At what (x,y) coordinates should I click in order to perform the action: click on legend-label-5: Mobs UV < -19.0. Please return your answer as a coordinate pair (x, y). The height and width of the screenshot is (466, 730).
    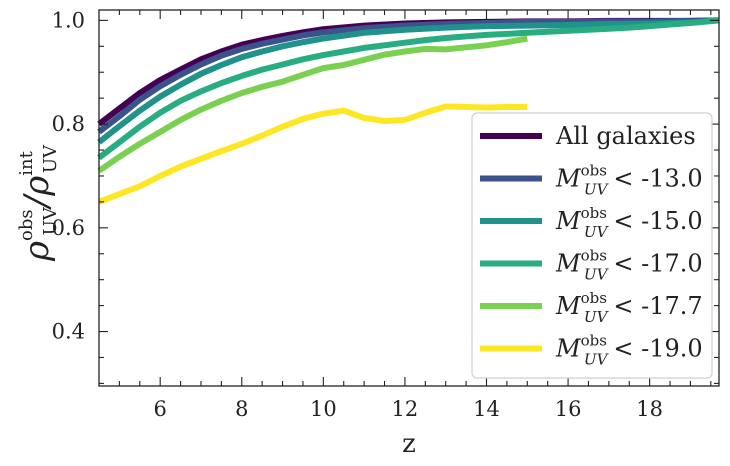
    Looking at the image, I should click on (629, 350).